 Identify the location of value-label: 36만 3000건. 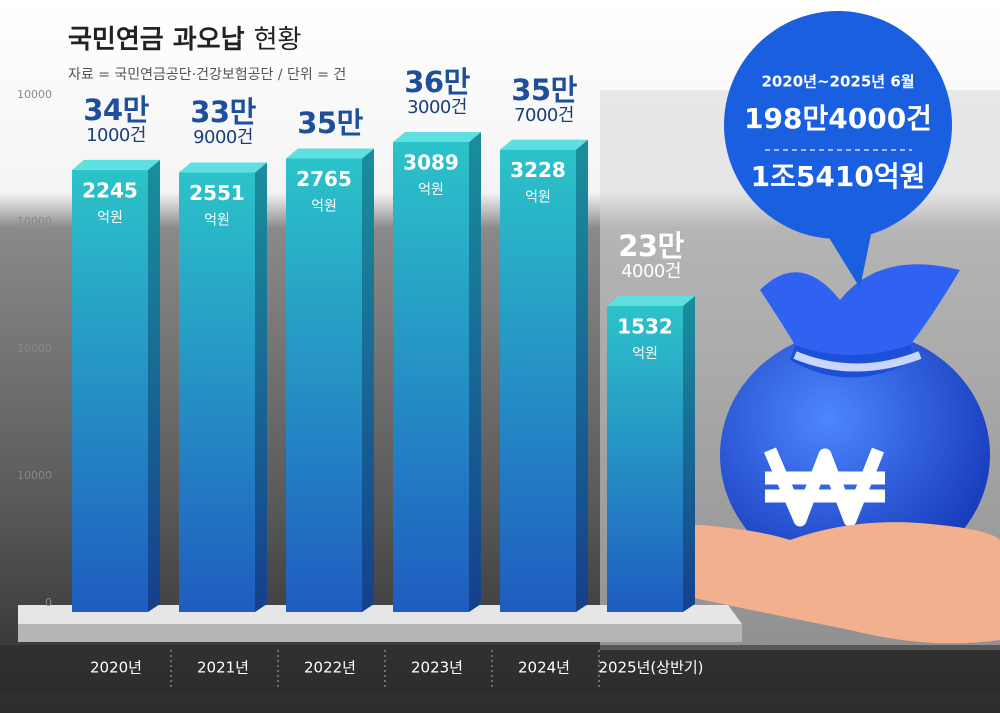
(437, 91).